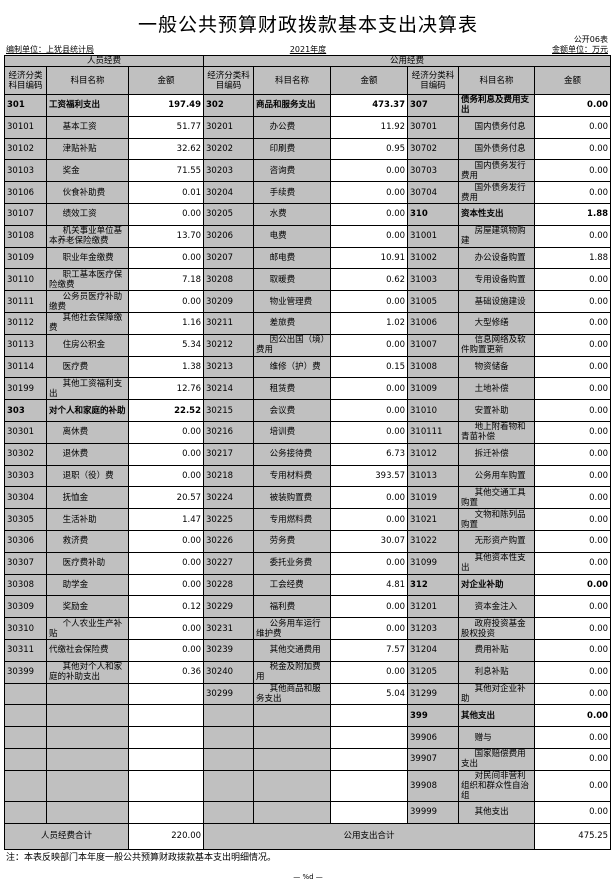 Image resolution: width=616 pixels, height=895 pixels. Describe the element at coordinates (292, 301) in the screenshot. I see `cell-name: 物业管理费` at that location.